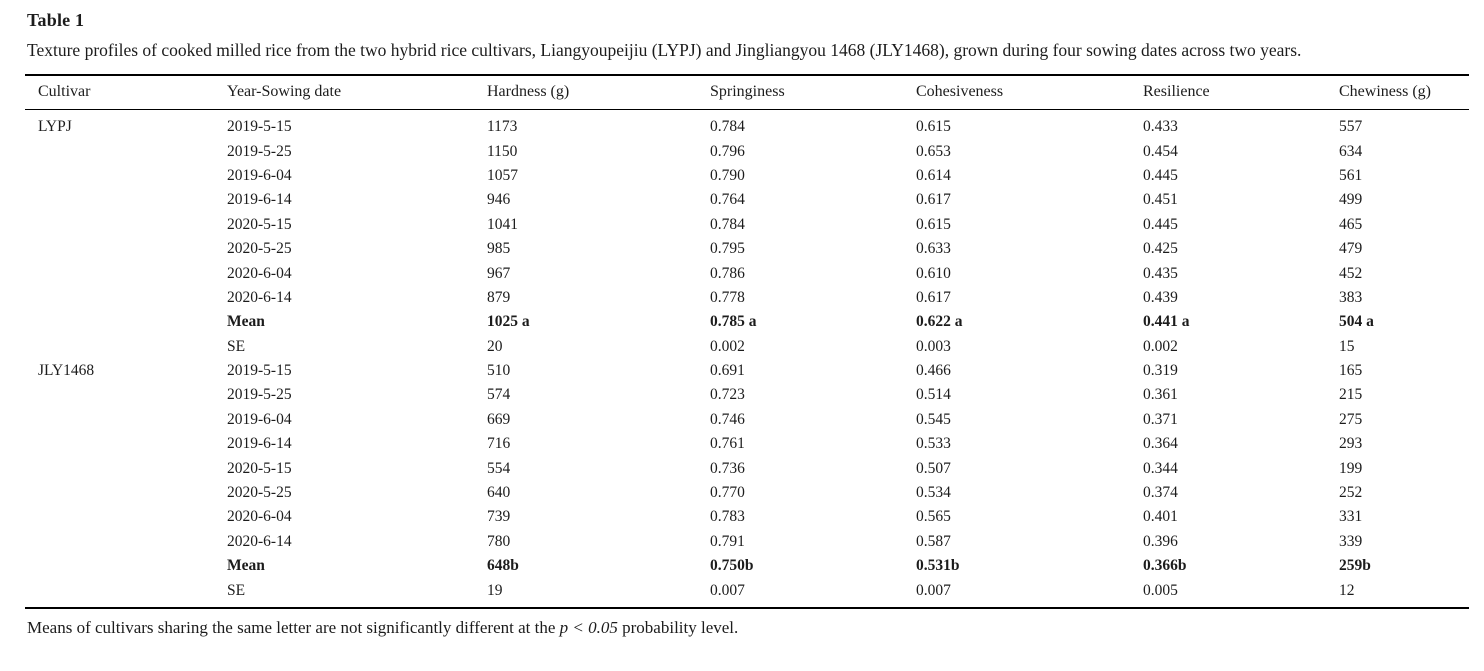 The height and width of the screenshot is (671, 1484). What do you see at coordinates (933, 444) in the screenshot?
I see `table-cell: 0.533` at bounding box center [933, 444].